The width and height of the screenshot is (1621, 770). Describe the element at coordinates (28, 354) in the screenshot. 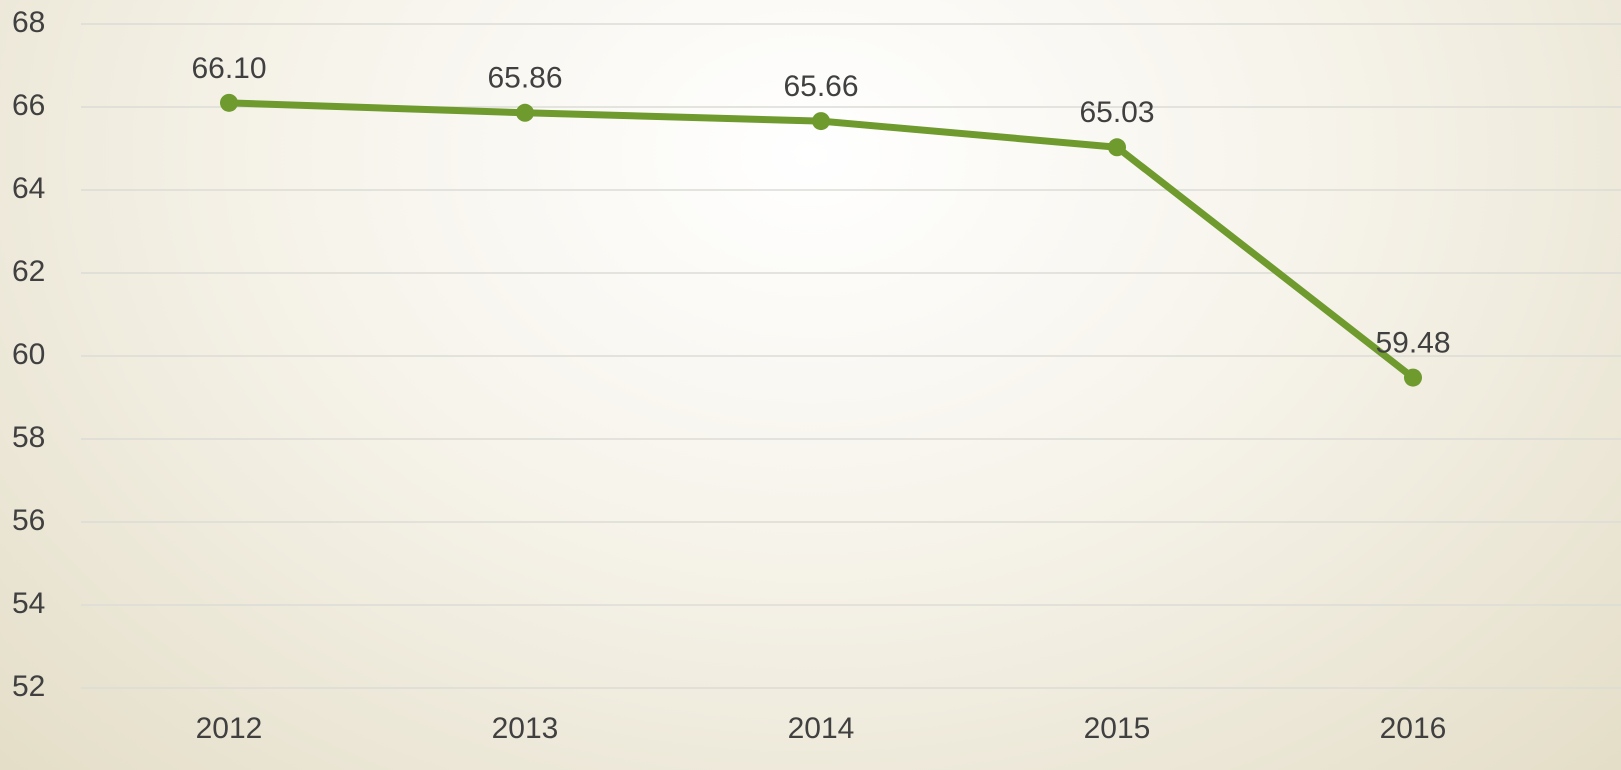

I see `y-tick-label: 60` at that location.